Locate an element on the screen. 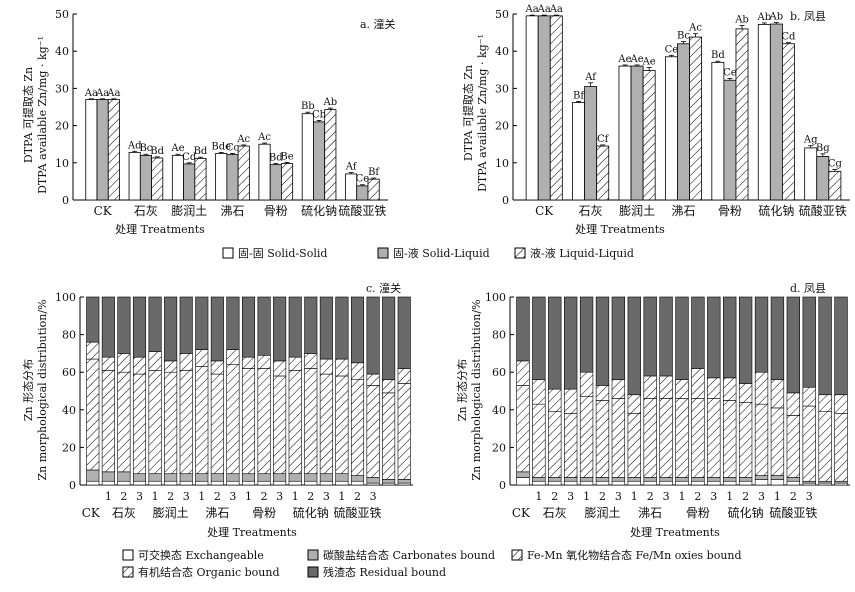 This screenshot has width=855, height=592. chart-d-group-label: 硫化钠 is located at coordinates (746, 512).